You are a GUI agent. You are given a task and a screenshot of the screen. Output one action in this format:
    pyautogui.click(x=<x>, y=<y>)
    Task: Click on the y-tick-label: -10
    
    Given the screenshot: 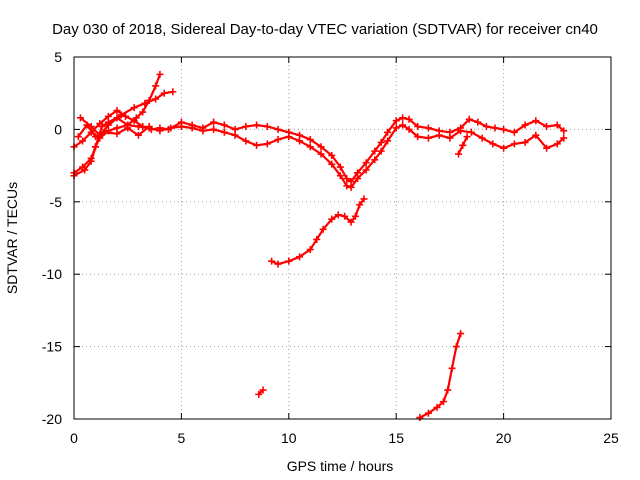 What is the action you would take?
    pyautogui.click(x=52, y=274)
    